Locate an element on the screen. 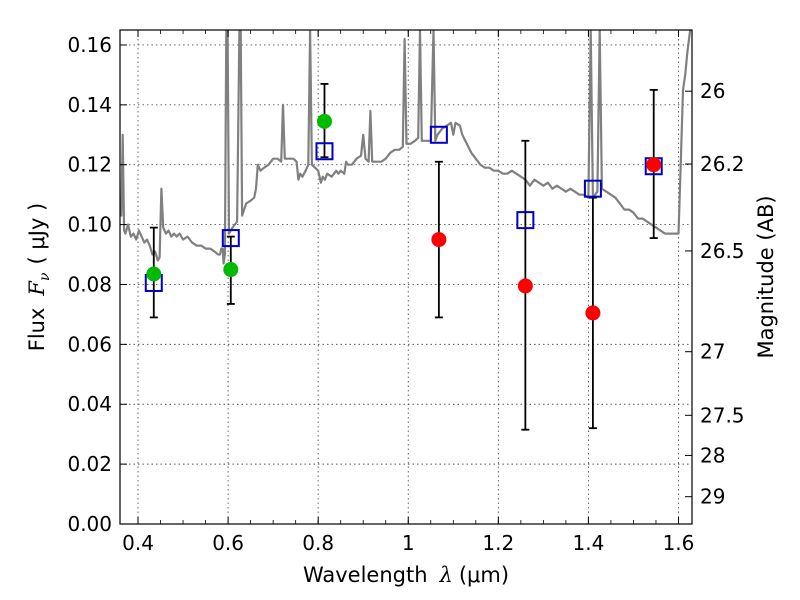 The height and width of the screenshot is (600, 800). y2-tick-label: 29 is located at coordinates (712, 497).